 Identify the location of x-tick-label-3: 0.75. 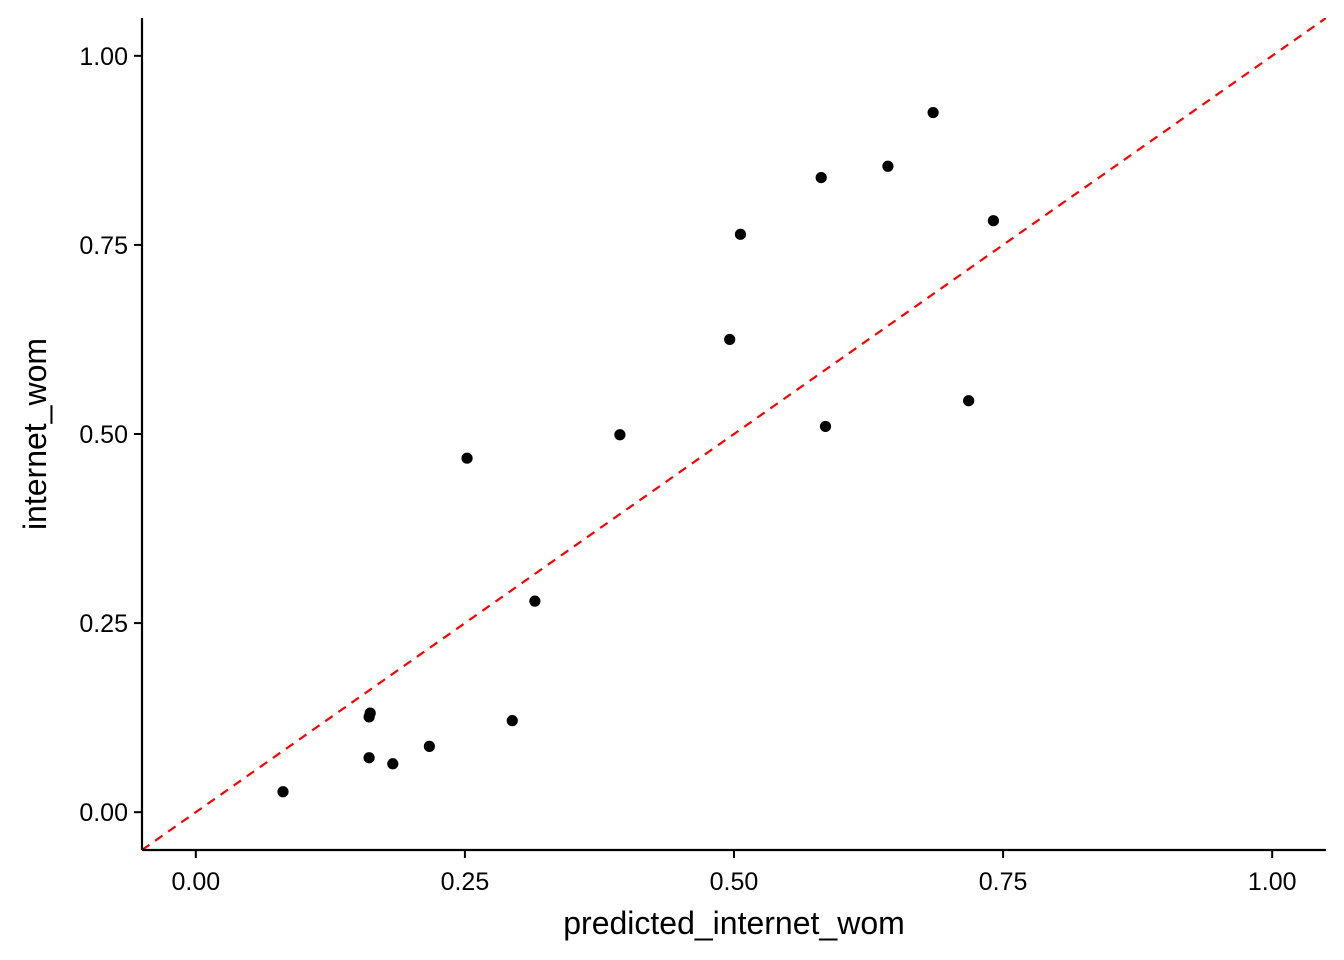
(1003, 882).